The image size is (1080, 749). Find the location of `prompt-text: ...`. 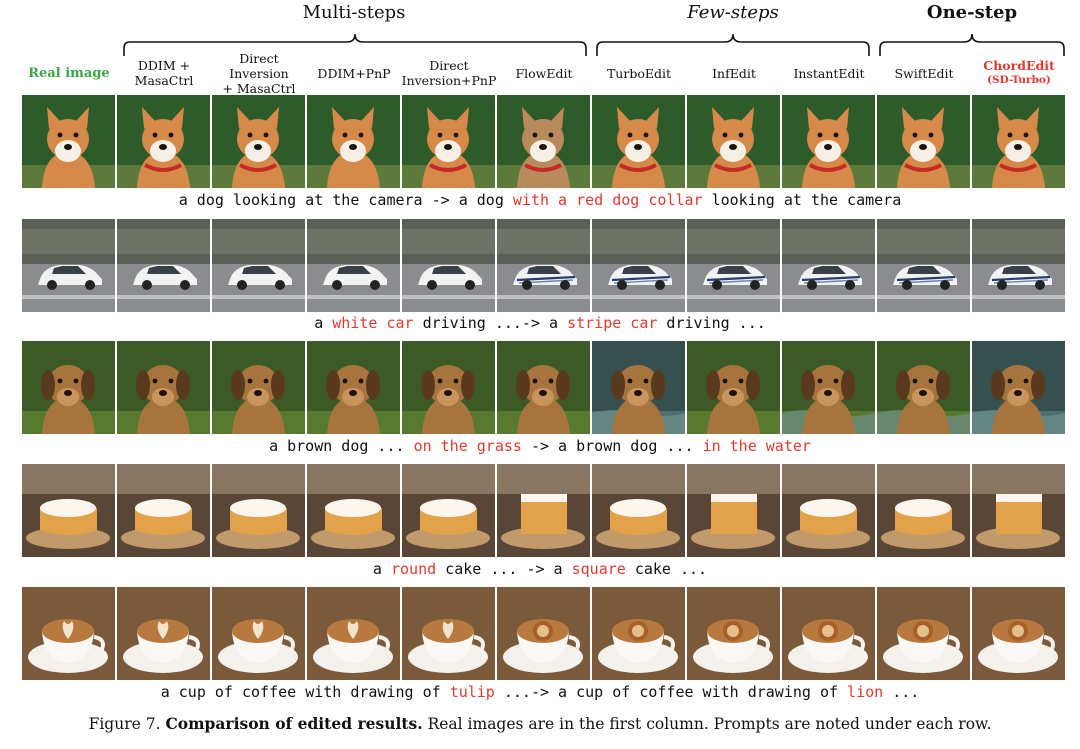

prompt-text: ... is located at coordinates (901, 692).